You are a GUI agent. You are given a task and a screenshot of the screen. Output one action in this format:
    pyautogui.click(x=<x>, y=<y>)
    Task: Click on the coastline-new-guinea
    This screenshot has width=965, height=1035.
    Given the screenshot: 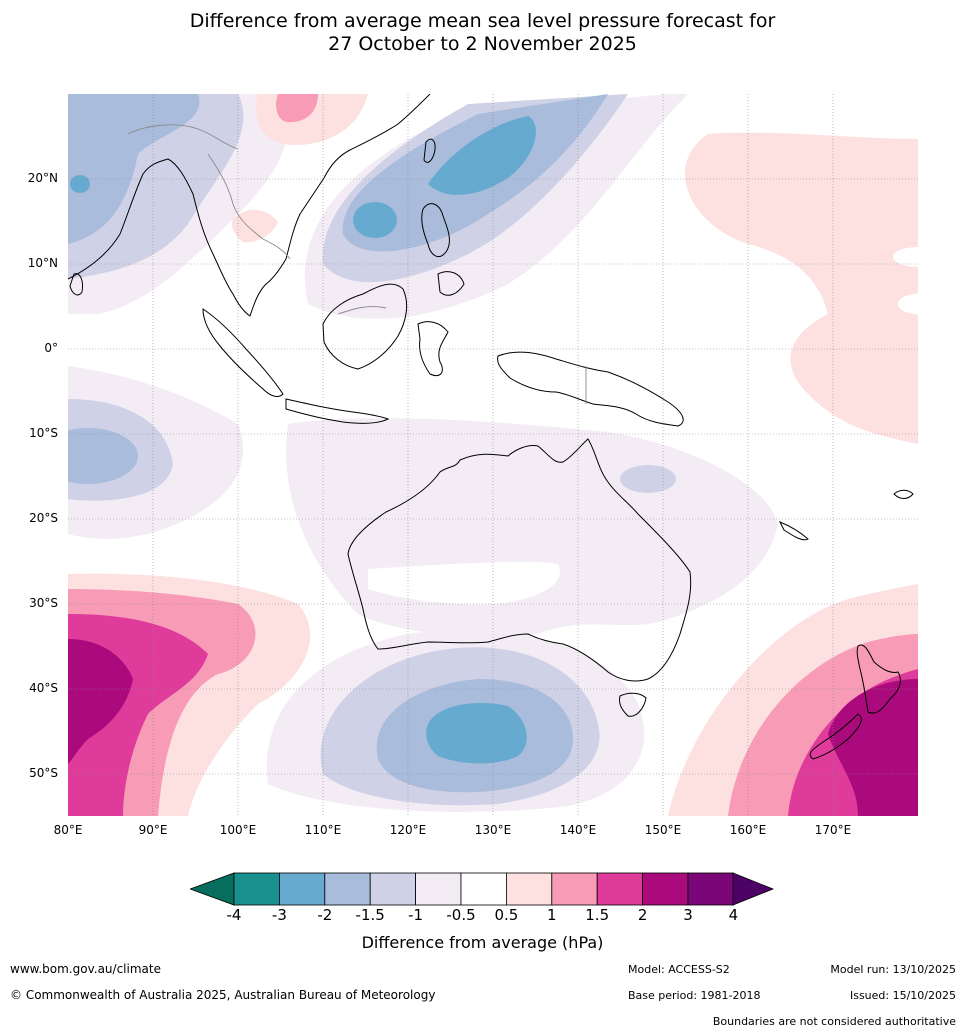 What is the action you would take?
    pyautogui.click(x=590, y=389)
    